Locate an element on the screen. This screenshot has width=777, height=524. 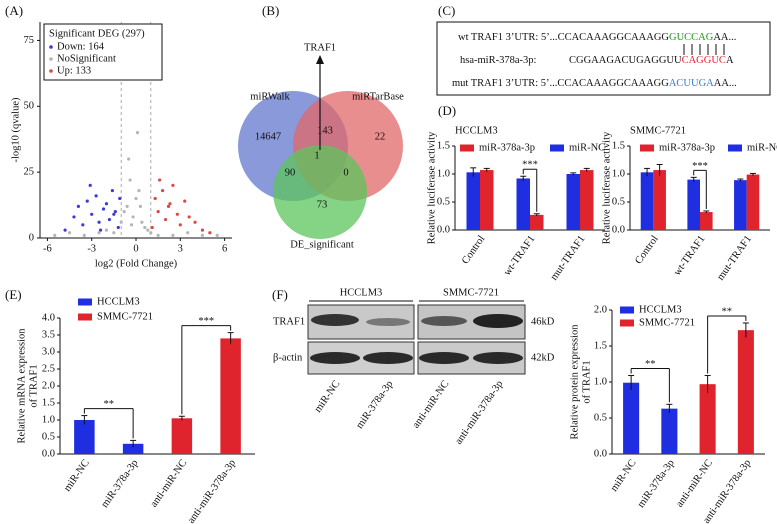
y-tick-label: 3.5 is located at coordinates (48, 334).